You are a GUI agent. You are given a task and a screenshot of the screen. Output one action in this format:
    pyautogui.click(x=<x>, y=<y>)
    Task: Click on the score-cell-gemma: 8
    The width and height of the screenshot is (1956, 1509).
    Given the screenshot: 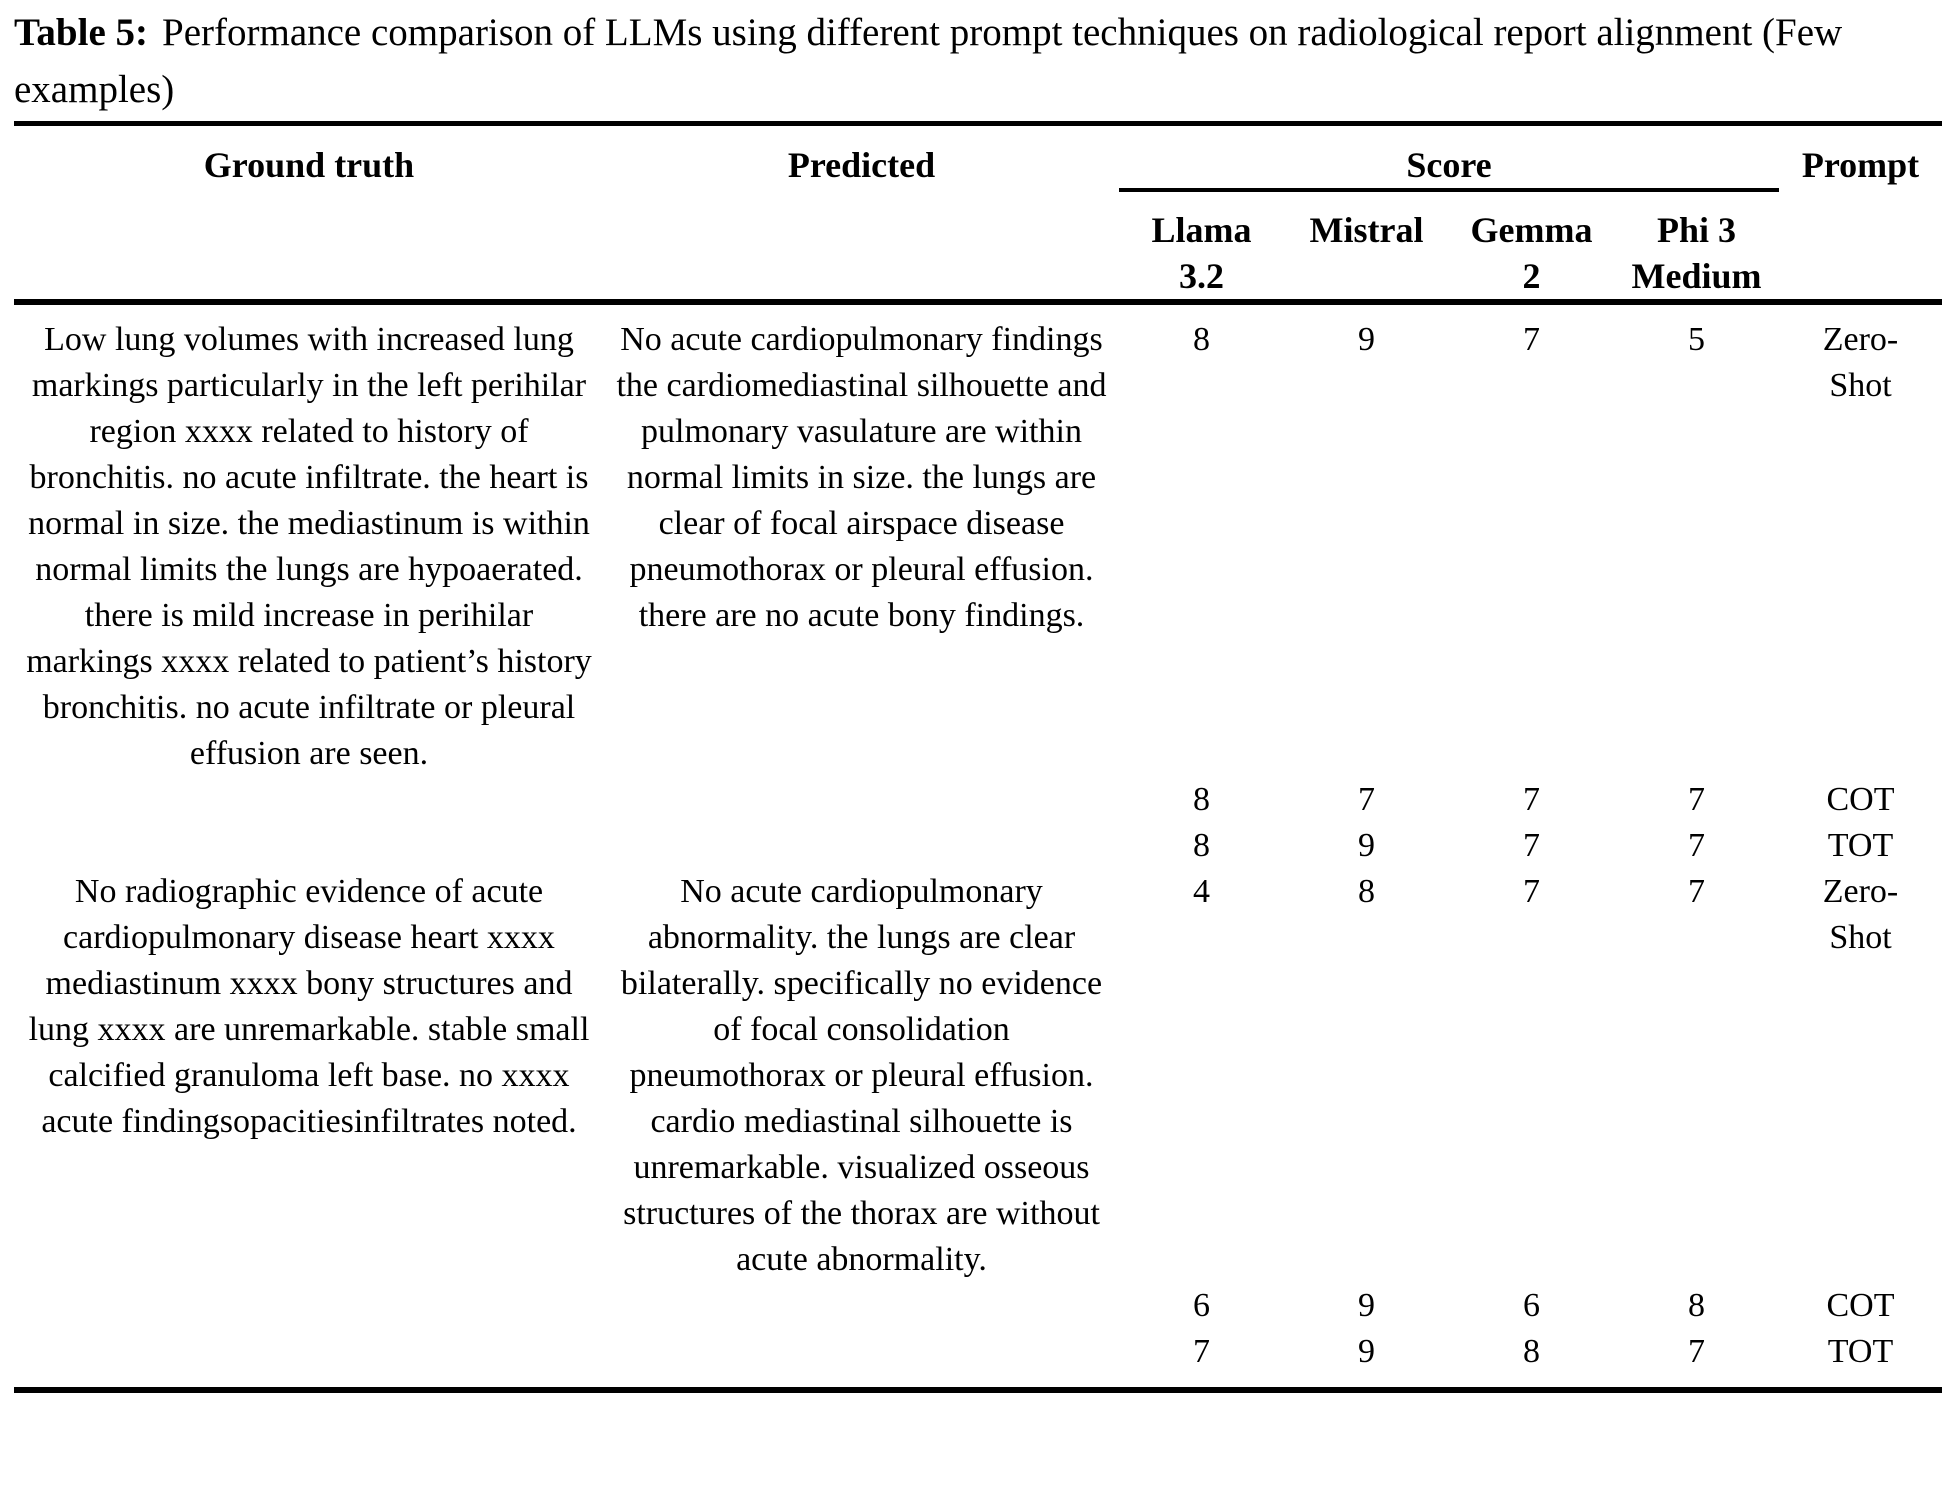 What is the action you would take?
    pyautogui.click(x=1531, y=1351)
    